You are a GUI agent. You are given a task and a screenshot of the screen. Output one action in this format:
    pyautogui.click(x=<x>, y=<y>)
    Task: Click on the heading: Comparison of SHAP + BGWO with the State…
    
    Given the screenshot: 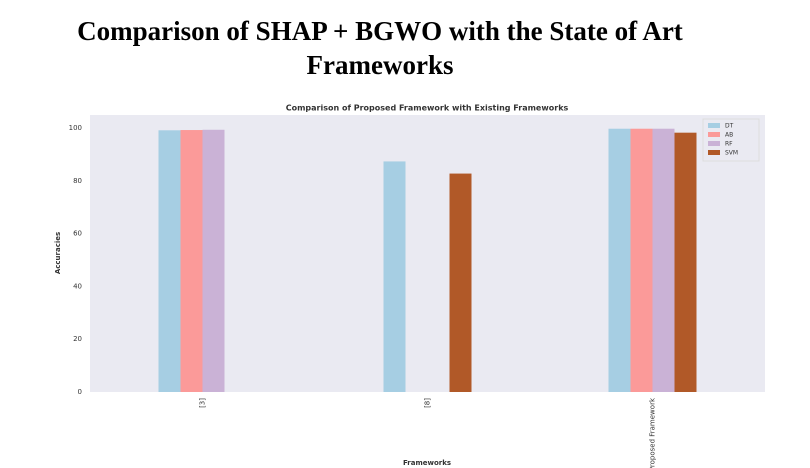 What is the action you would take?
    pyautogui.click(x=380, y=48)
    